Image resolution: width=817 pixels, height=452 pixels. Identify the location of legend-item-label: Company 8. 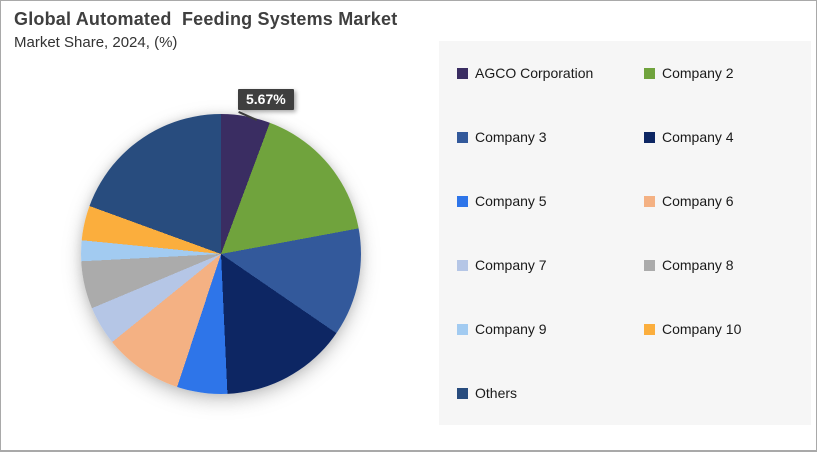
(698, 265).